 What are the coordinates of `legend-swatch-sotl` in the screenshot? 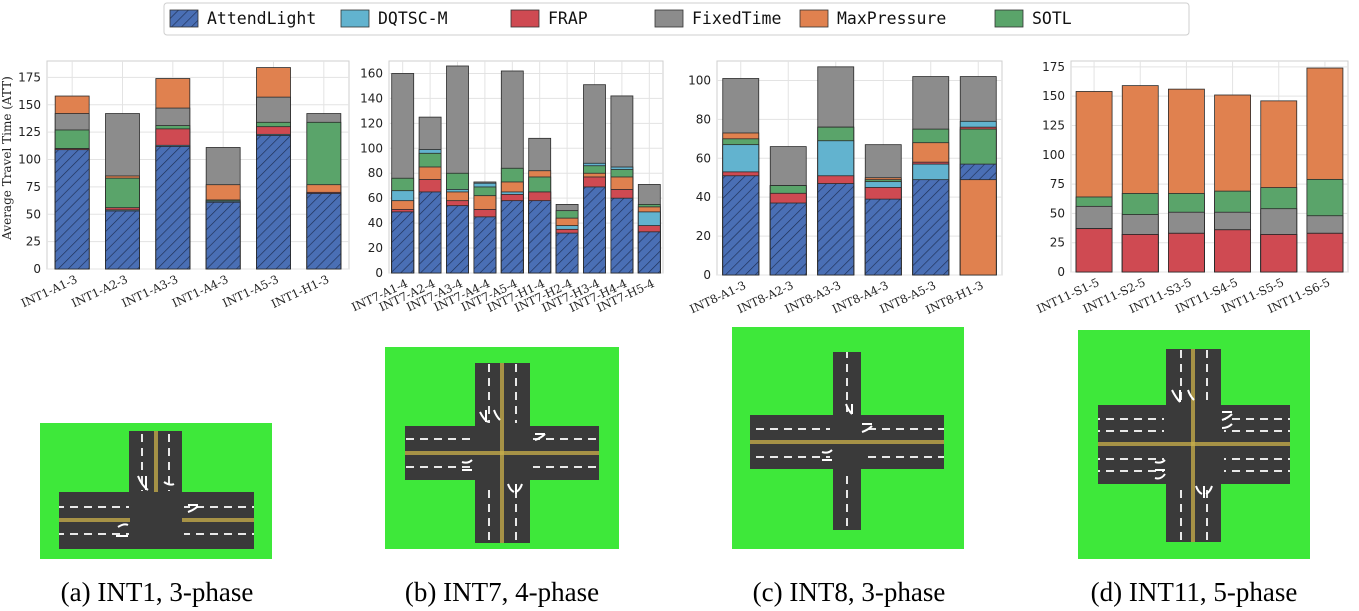 It's located at (1009, 18).